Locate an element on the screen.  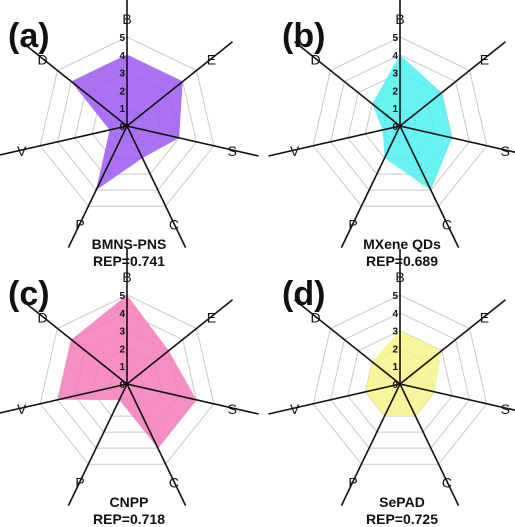
method-name: BMNS-PNS is located at coordinates (129, 244).